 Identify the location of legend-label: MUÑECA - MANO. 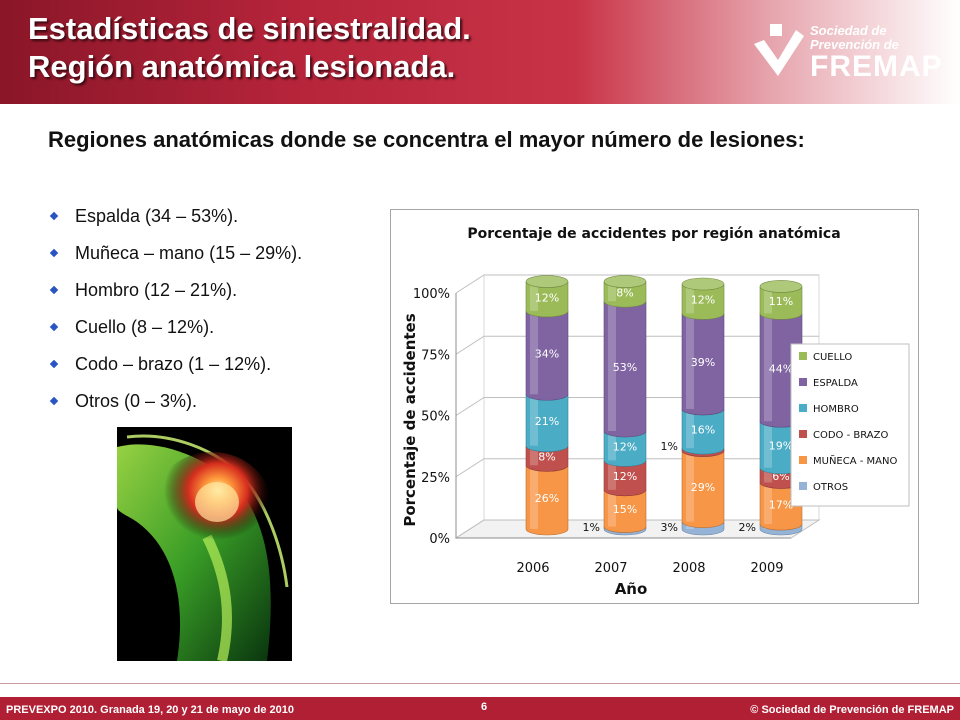
(855, 460).